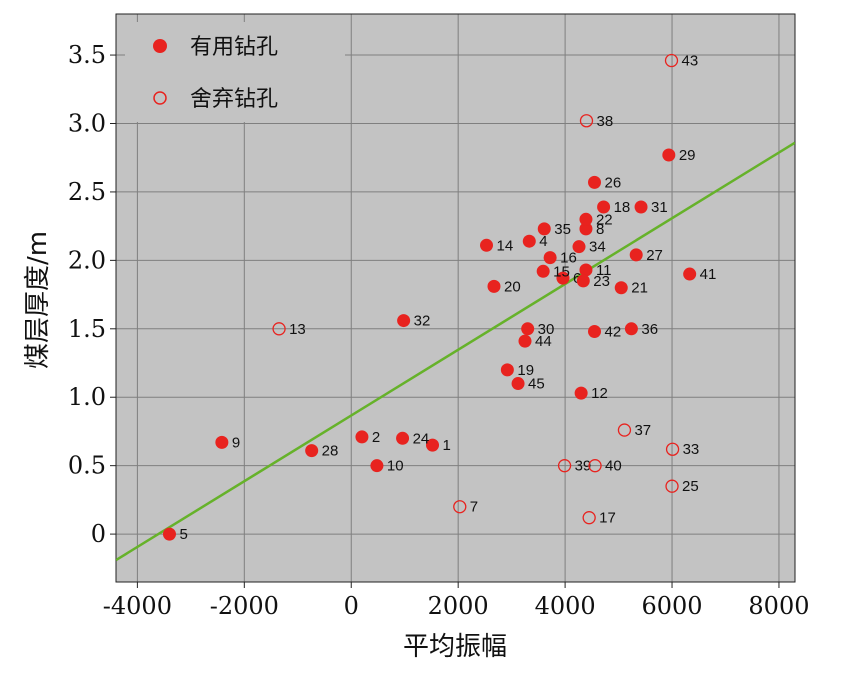 This screenshot has width=850, height=675. Describe the element at coordinates (604, 121) in the screenshot. I see `point-label: 38` at that location.